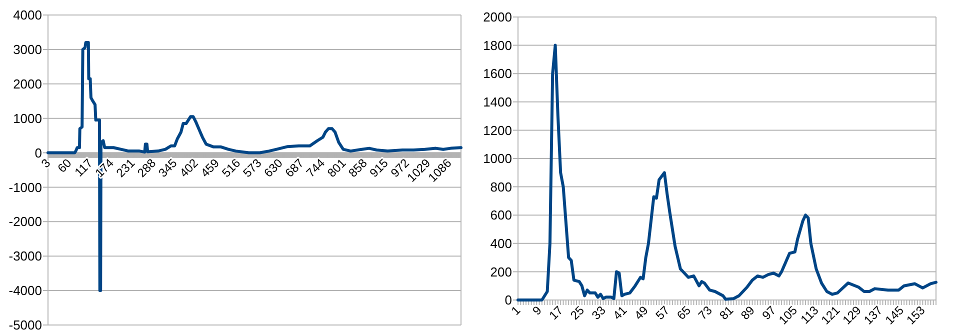  What do you see at coordinates (662, 312) in the screenshot?
I see `x-tick-label: 57` at bounding box center [662, 312].